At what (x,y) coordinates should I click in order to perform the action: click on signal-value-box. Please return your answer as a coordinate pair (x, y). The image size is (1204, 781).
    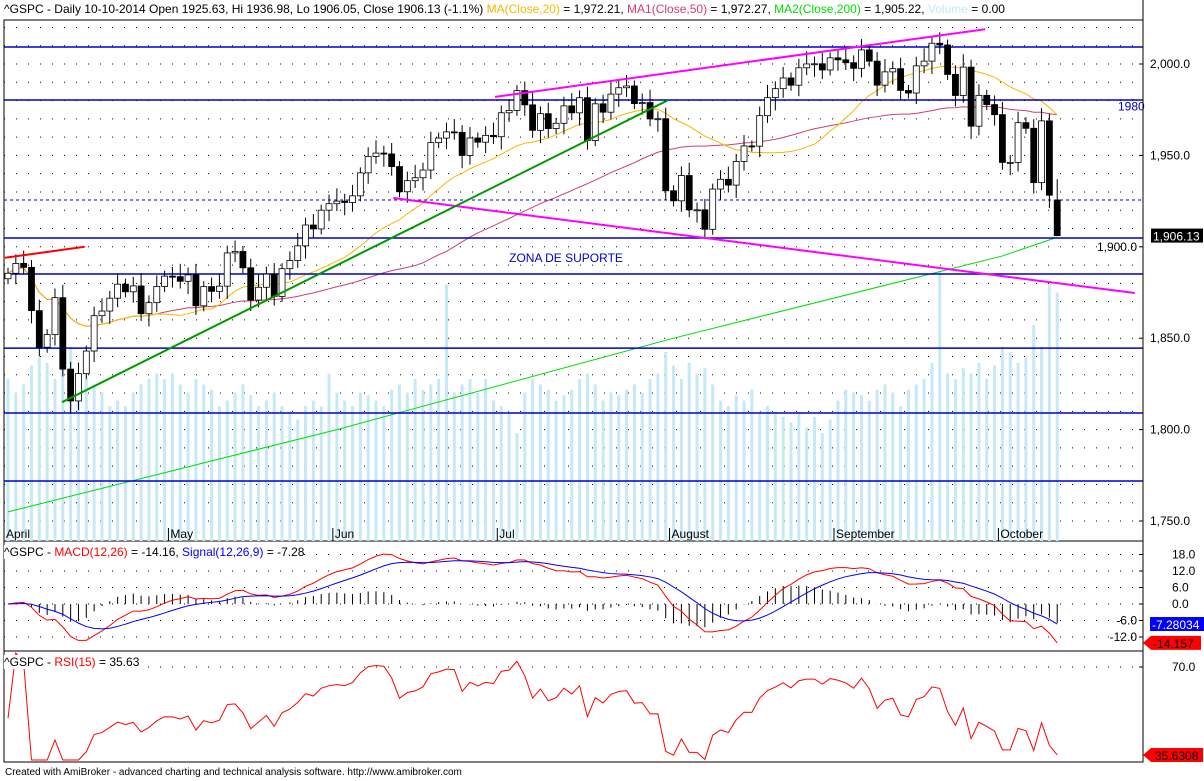
    Looking at the image, I should click on (1177, 624).